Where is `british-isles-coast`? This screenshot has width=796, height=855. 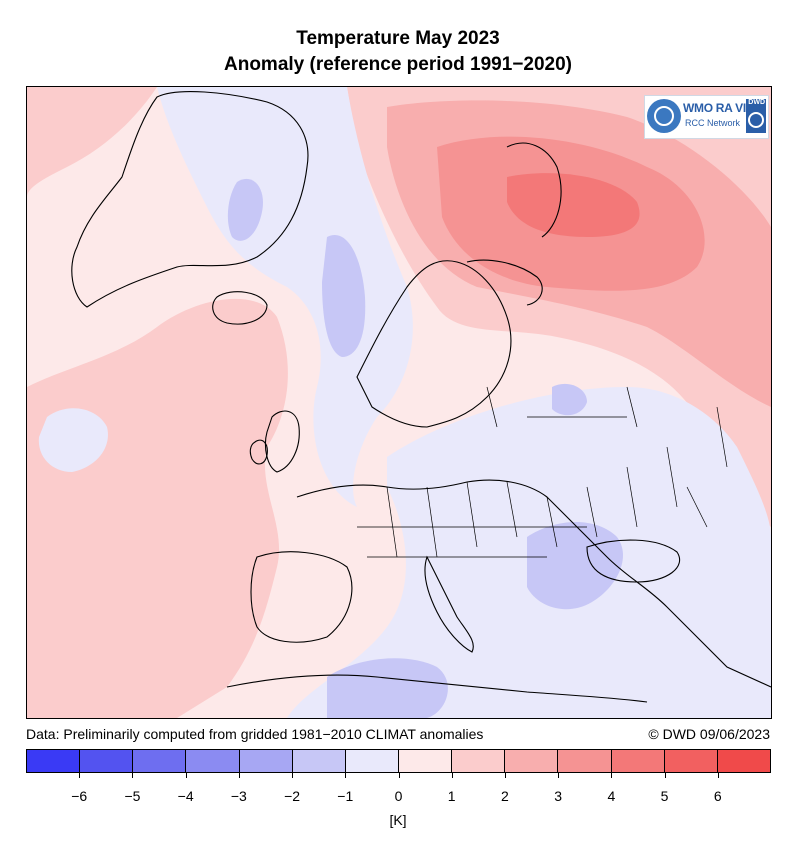 british-isles-coast is located at coordinates (282, 441).